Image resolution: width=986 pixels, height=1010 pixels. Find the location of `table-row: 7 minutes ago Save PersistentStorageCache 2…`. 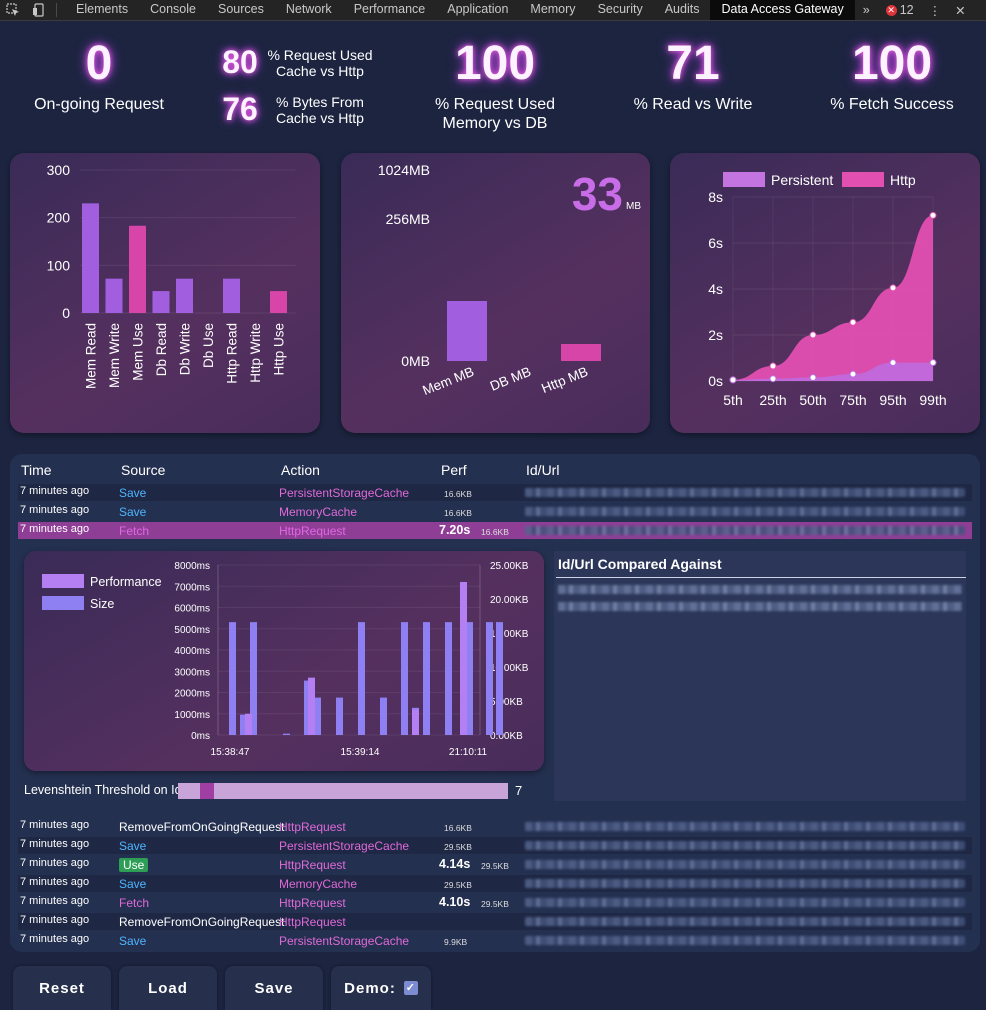

table-row: 7 minutes ago Save PersistentStorageCache 2… is located at coordinates (495, 845).